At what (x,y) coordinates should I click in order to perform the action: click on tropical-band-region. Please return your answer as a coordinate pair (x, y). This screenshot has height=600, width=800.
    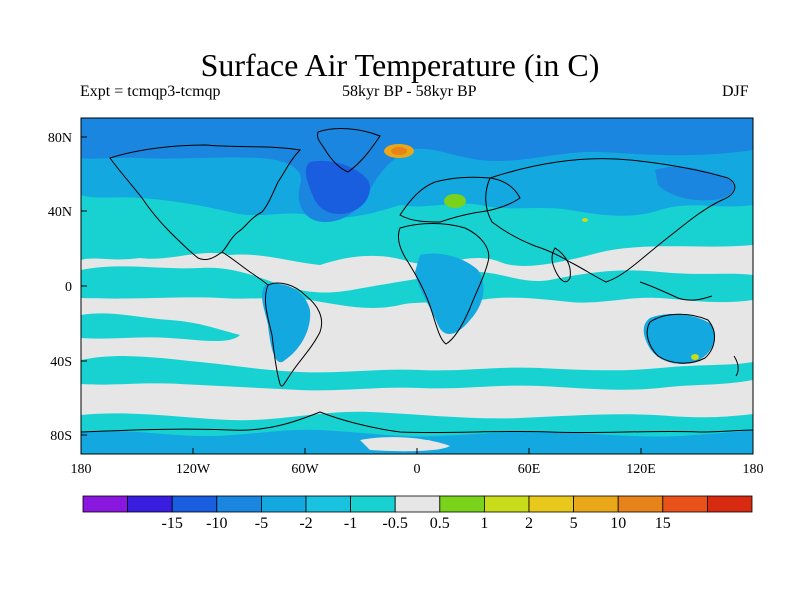
    Looking at the image, I should click on (417, 287).